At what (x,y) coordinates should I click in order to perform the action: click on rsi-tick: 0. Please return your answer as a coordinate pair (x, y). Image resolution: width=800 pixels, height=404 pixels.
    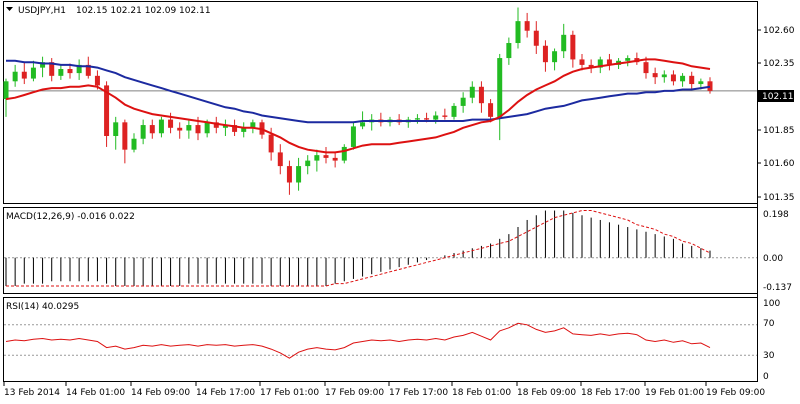
    Looking at the image, I should click on (766, 377).